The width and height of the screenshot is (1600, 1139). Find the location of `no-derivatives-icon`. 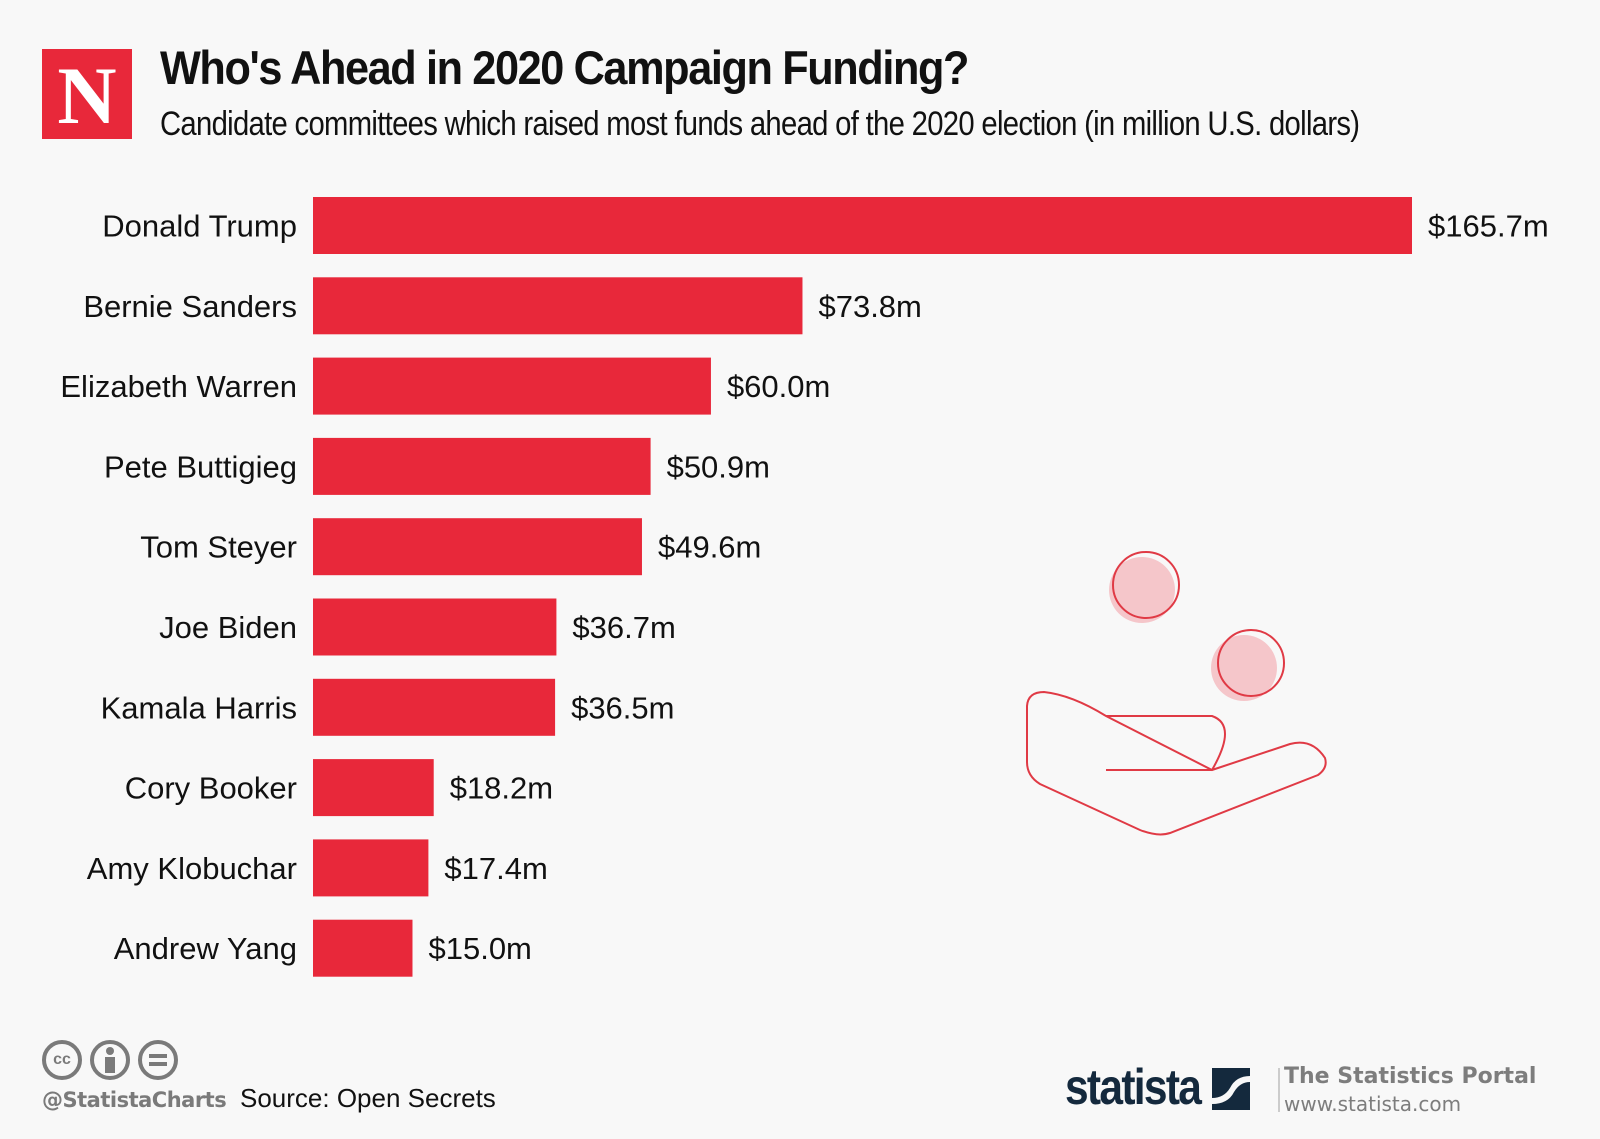

no-derivatives-icon is located at coordinates (158, 1060).